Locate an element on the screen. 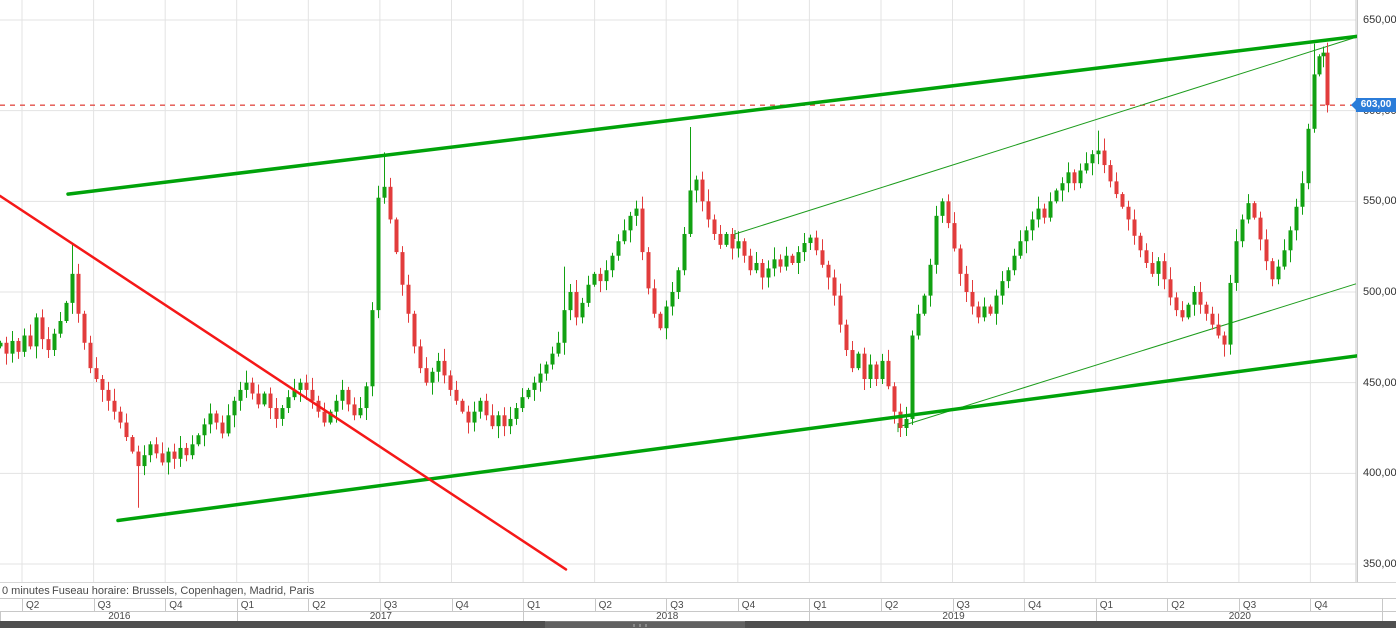  year-cell: 2020 is located at coordinates (1239, 617).